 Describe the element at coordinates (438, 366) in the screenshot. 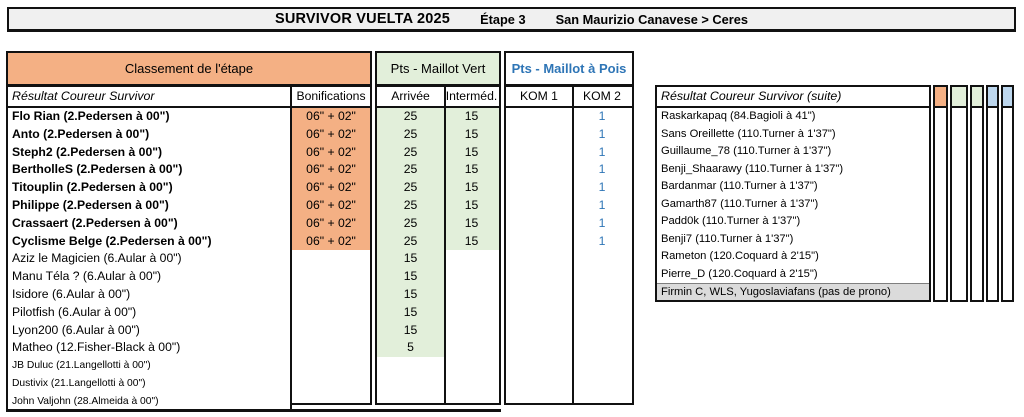

I see `points-row` at that location.